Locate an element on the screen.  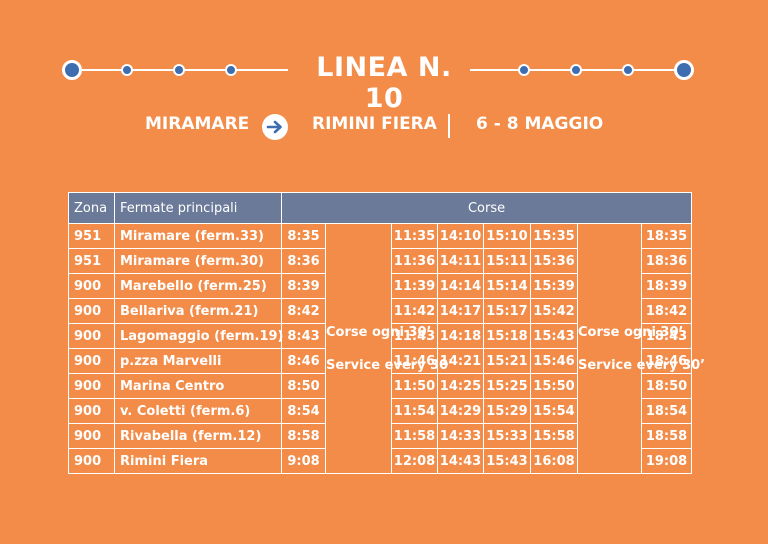
time-cell: 14:10 is located at coordinates (460, 236).